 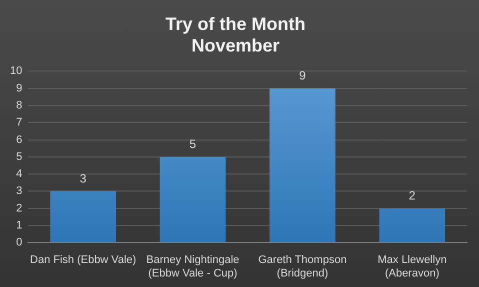 What do you see at coordinates (19, 242) in the screenshot?
I see `y-tick-label: 0` at bounding box center [19, 242].